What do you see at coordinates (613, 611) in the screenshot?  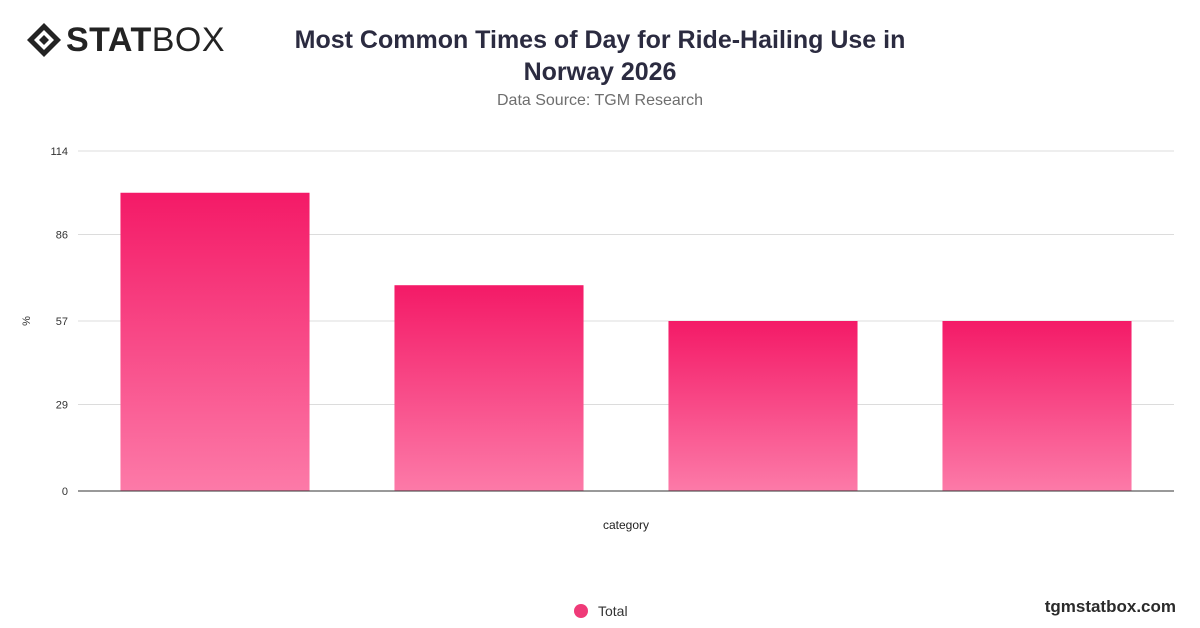 I see `legend-label-total: Total` at bounding box center [613, 611].